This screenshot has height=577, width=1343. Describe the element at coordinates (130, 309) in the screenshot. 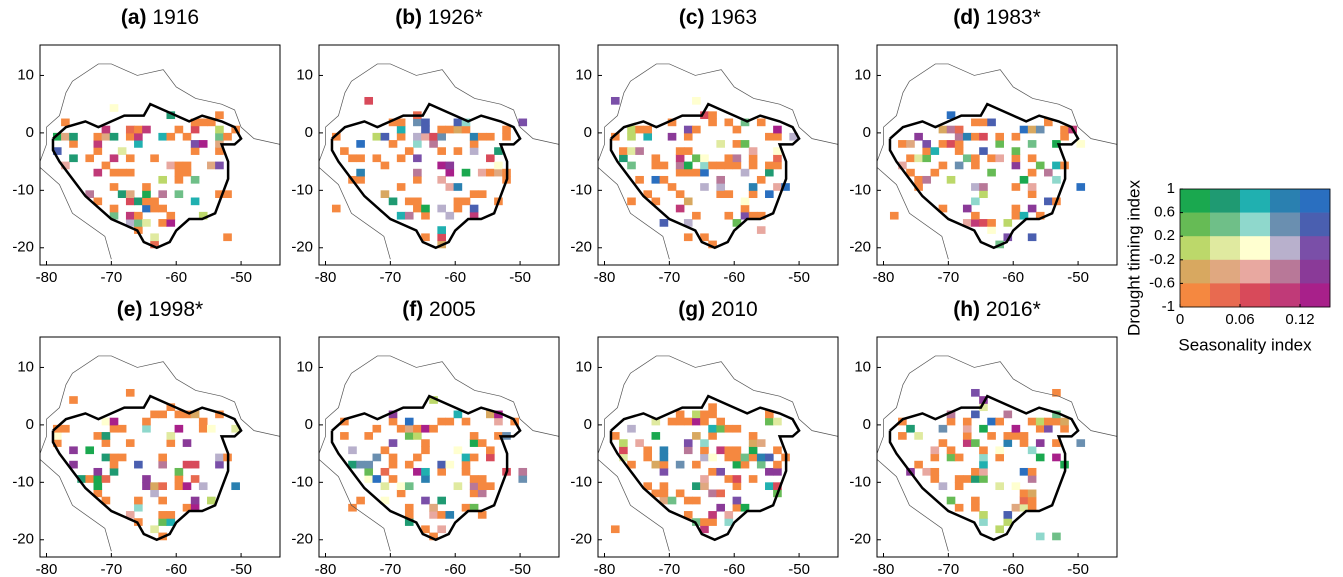

I see `panel-label: (e)` at that location.